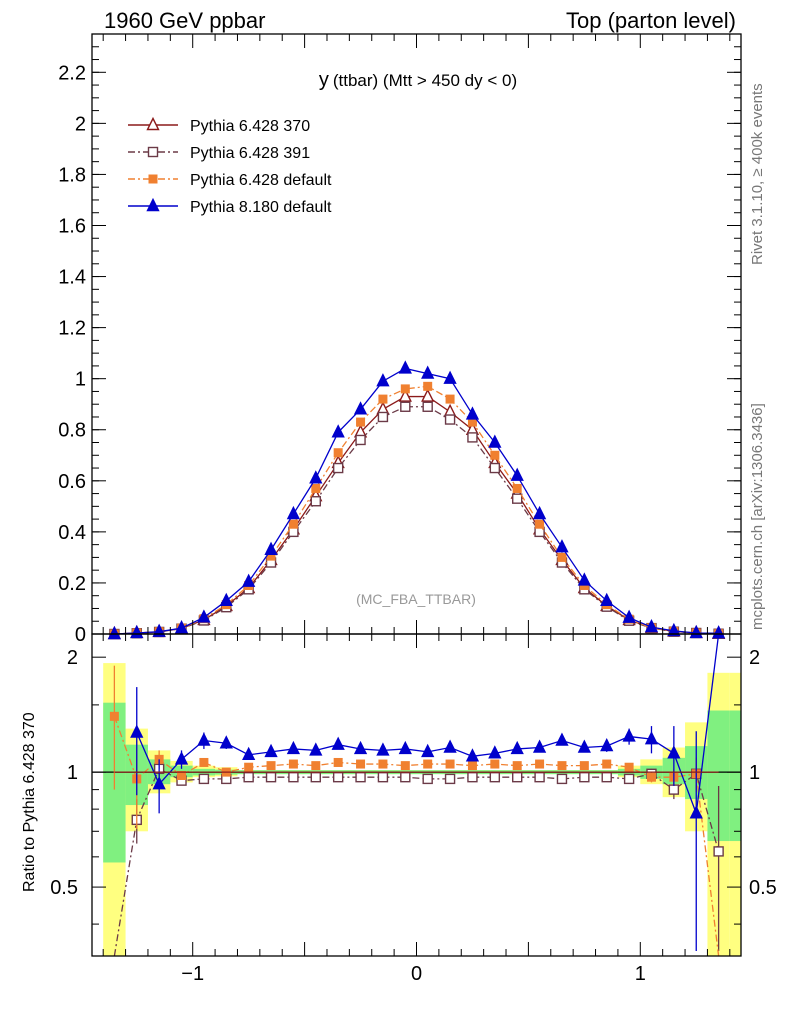  Describe the element at coordinates (72, 658) in the screenshot. I see `ratio-tick-label-left: 2` at that location.